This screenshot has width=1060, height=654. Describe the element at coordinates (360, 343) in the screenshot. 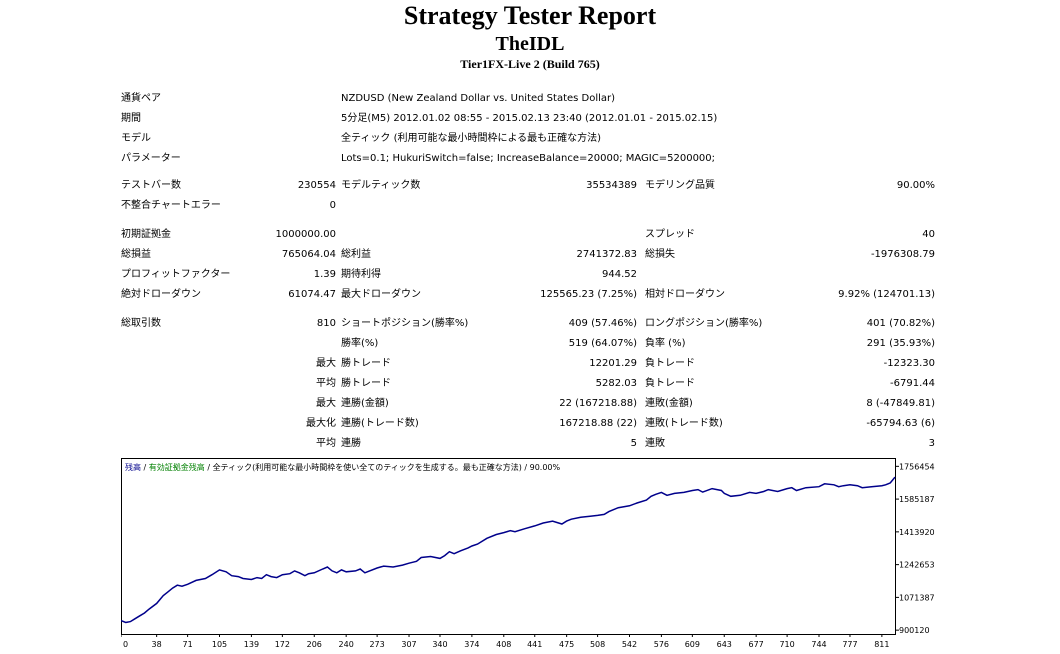

I see `win-label: 勝率(%)` at that location.